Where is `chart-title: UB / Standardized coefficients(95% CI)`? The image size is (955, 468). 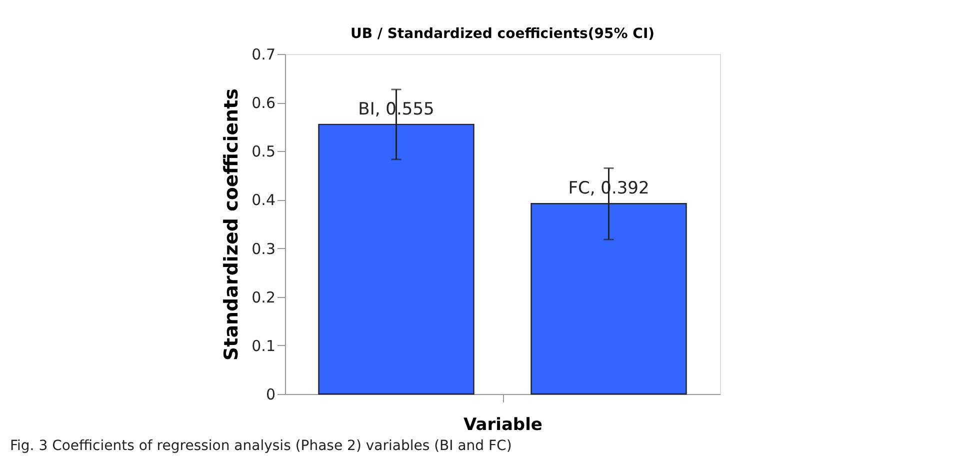
chart-title: UB / Standardized coefficients(95% CI) is located at coordinates (502, 34).